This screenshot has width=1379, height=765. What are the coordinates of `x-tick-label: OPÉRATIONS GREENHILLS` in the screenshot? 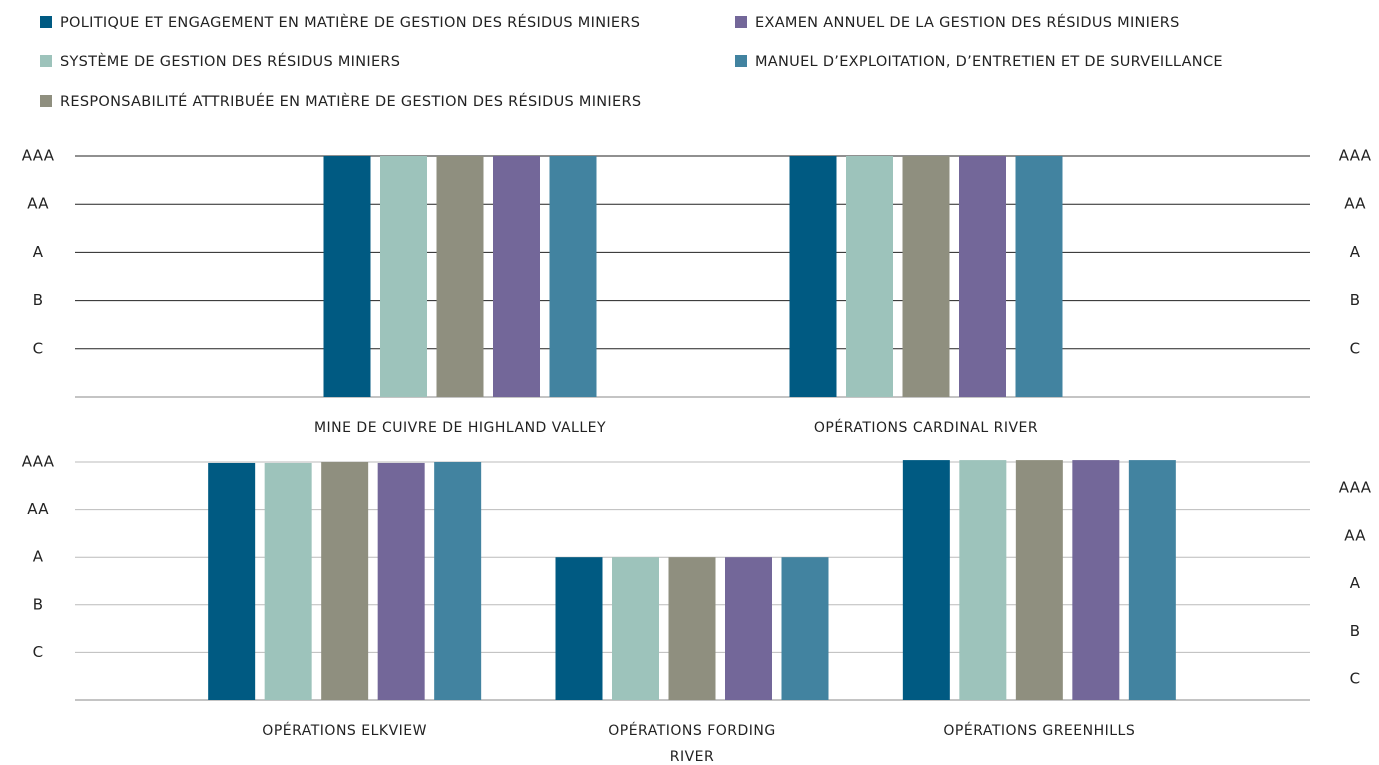 It's located at (1039, 731).